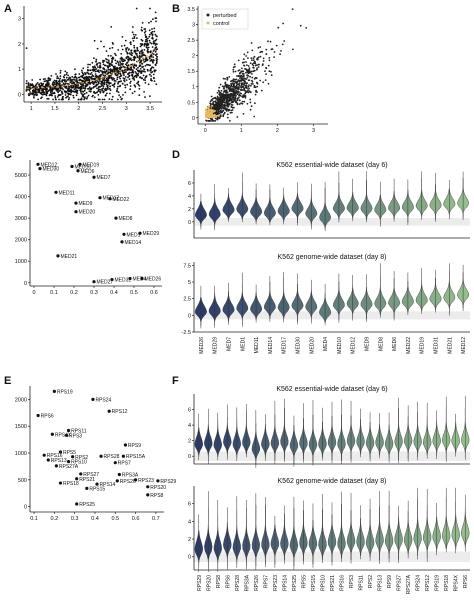 The height and width of the screenshot is (606, 474). What do you see at coordinates (257, 583) in the screenshot?
I see `x-category-label: RPS26` at bounding box center [257, 583].